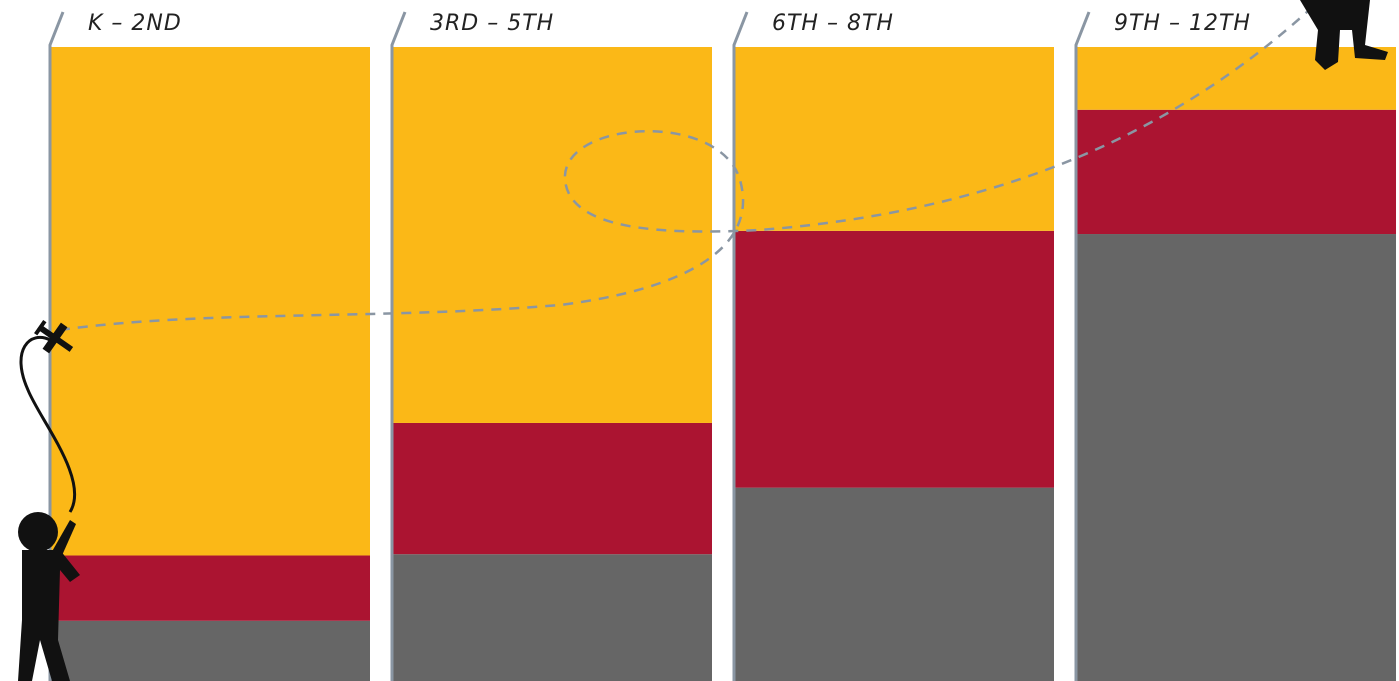 This screenshot has width=1399, height=681. Describe the element at coordinates (833, 23) in the screenshot. I see `category-label: 6TH – 8TH` at that location.